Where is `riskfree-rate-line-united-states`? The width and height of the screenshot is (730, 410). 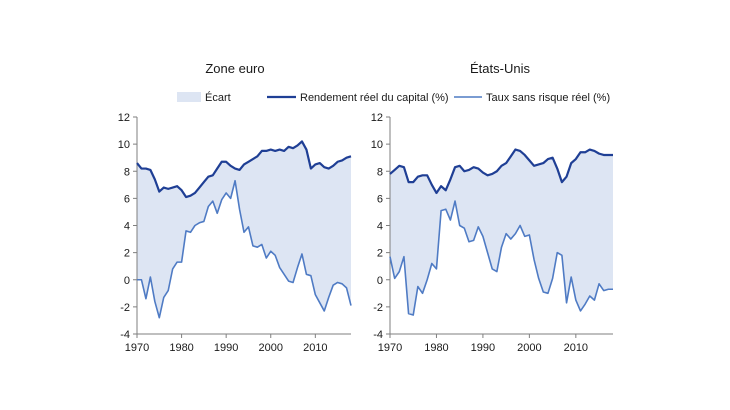 riskfree-rate-line-united-states is located at coordinates (501, 258).